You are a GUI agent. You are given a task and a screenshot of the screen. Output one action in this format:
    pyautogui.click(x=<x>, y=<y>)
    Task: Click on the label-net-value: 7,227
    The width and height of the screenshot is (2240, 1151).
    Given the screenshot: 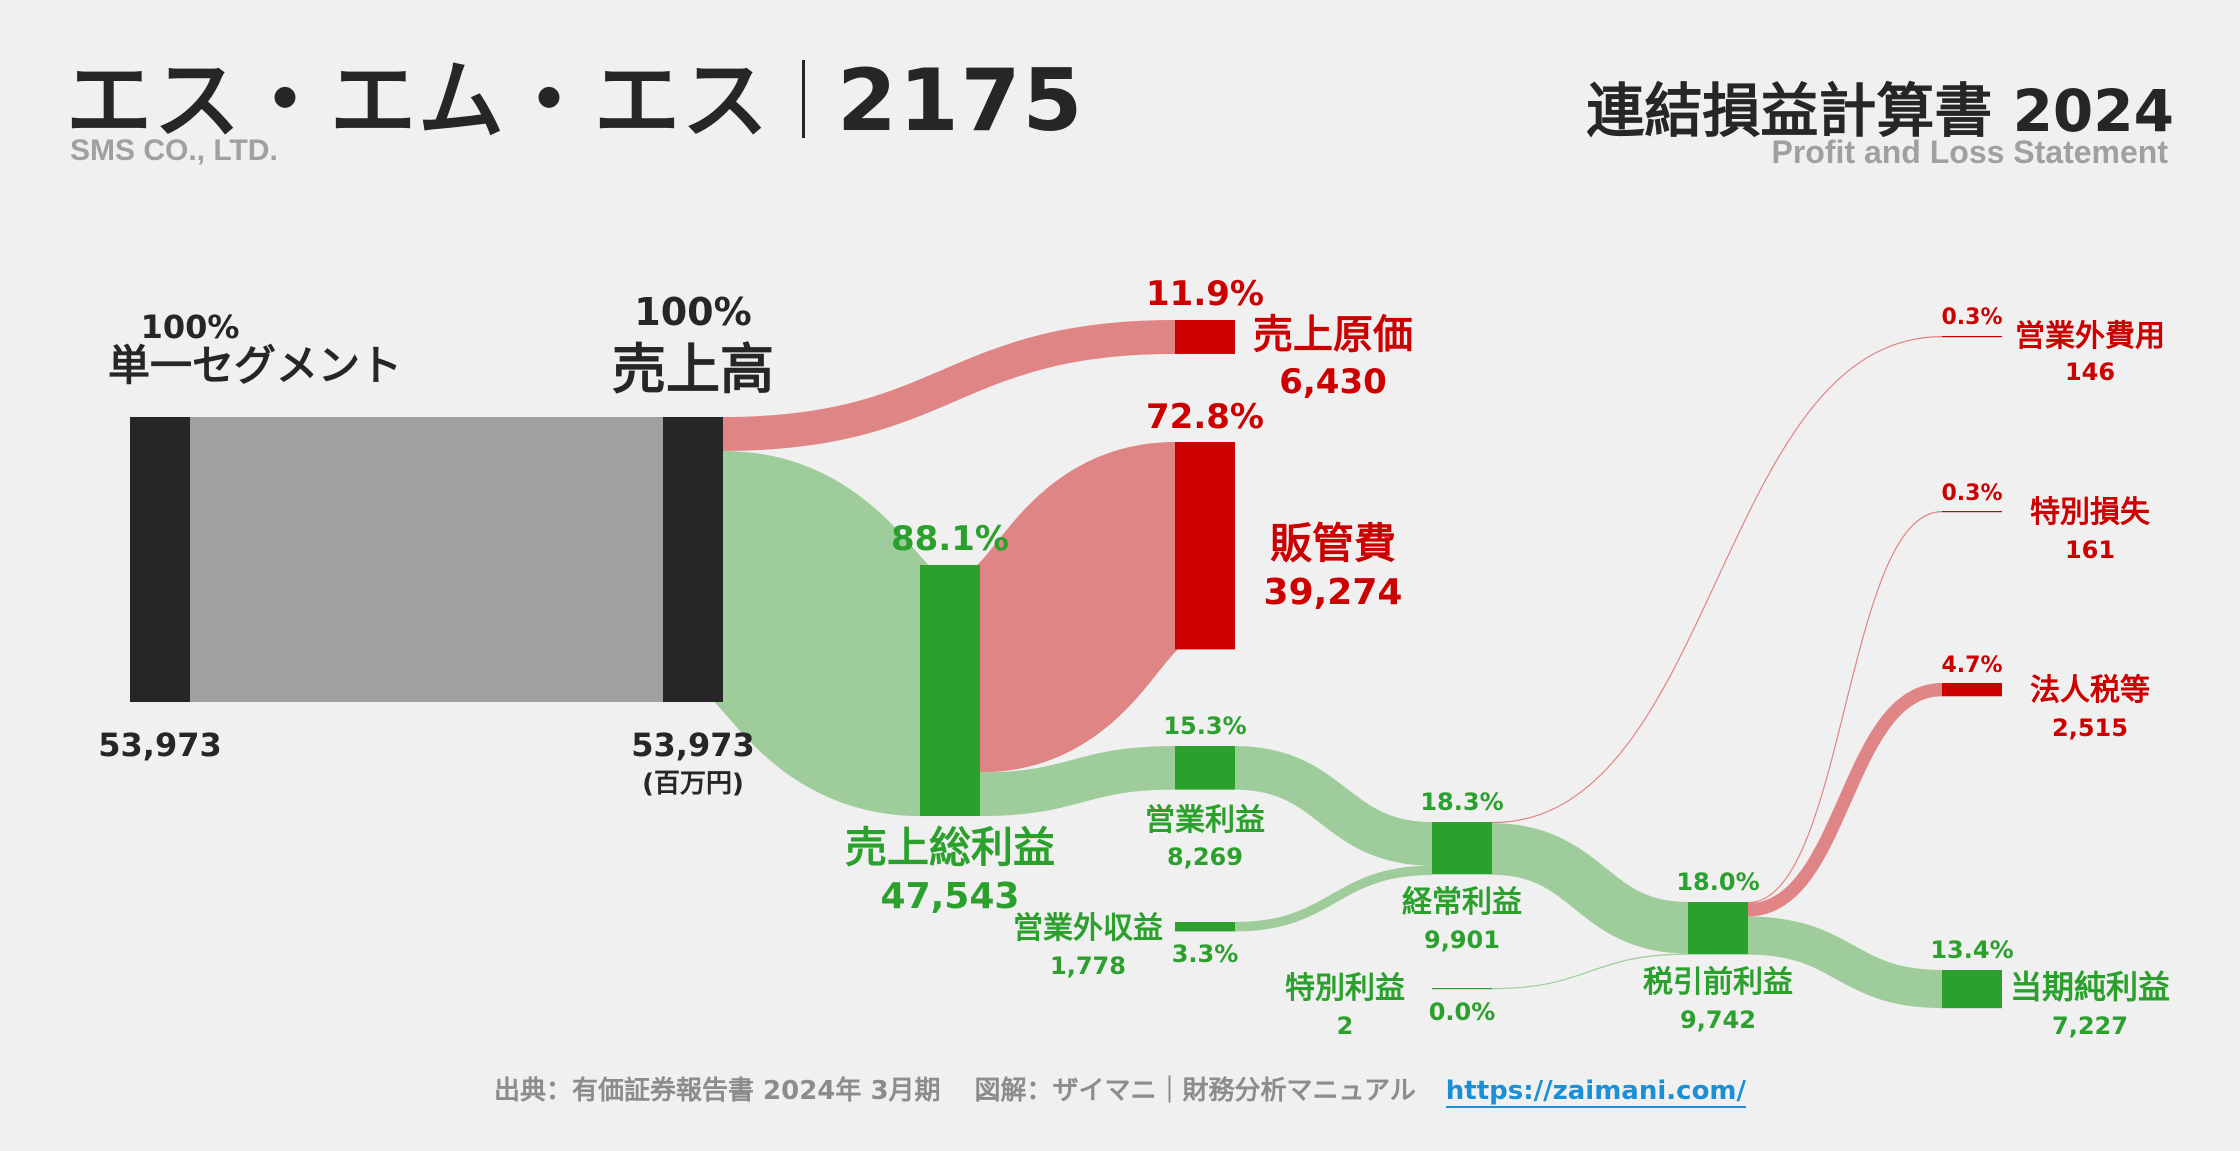 What is the action you would take?
    pyautogui.click(x=2090, y=1026)
    